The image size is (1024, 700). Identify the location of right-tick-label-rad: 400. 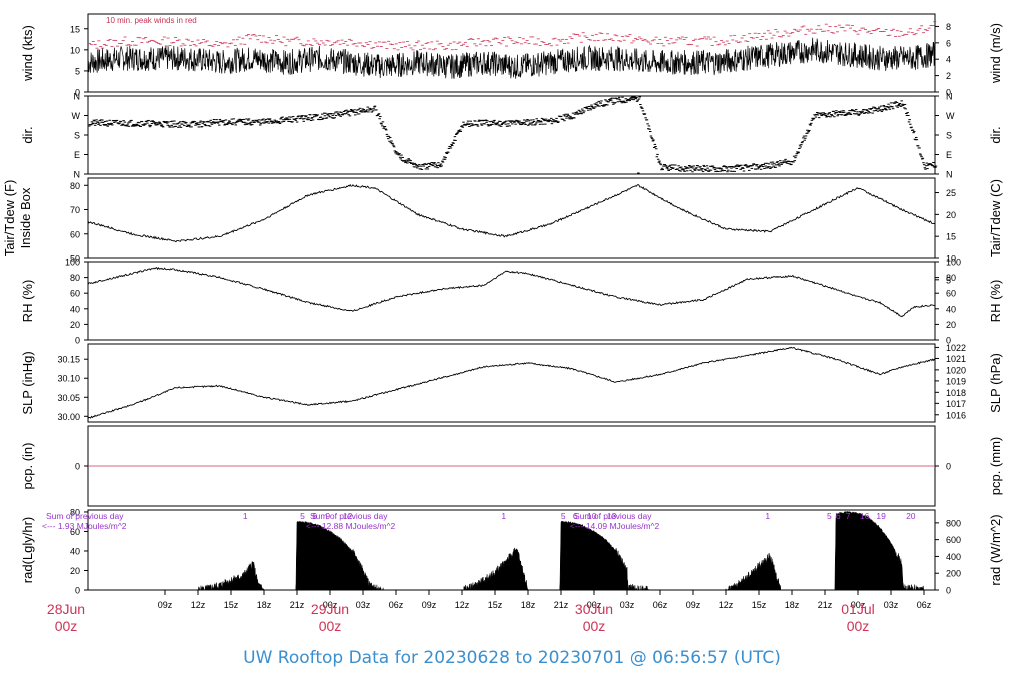
(953, 557).